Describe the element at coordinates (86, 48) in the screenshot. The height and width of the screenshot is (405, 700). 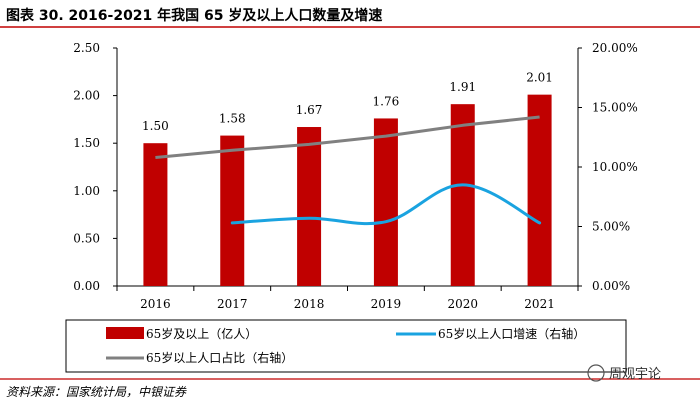
I see `left-tick-label: 2.50` at that location.